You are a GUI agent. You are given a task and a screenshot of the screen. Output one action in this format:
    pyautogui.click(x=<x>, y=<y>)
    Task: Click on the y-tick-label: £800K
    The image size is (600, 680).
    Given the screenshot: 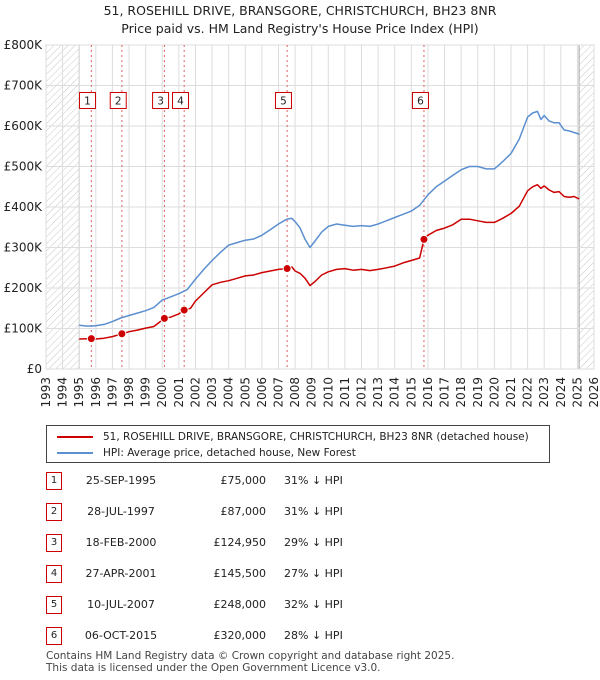 What is the action you would take?
    pyautogui.click(x=24, y=45)
    